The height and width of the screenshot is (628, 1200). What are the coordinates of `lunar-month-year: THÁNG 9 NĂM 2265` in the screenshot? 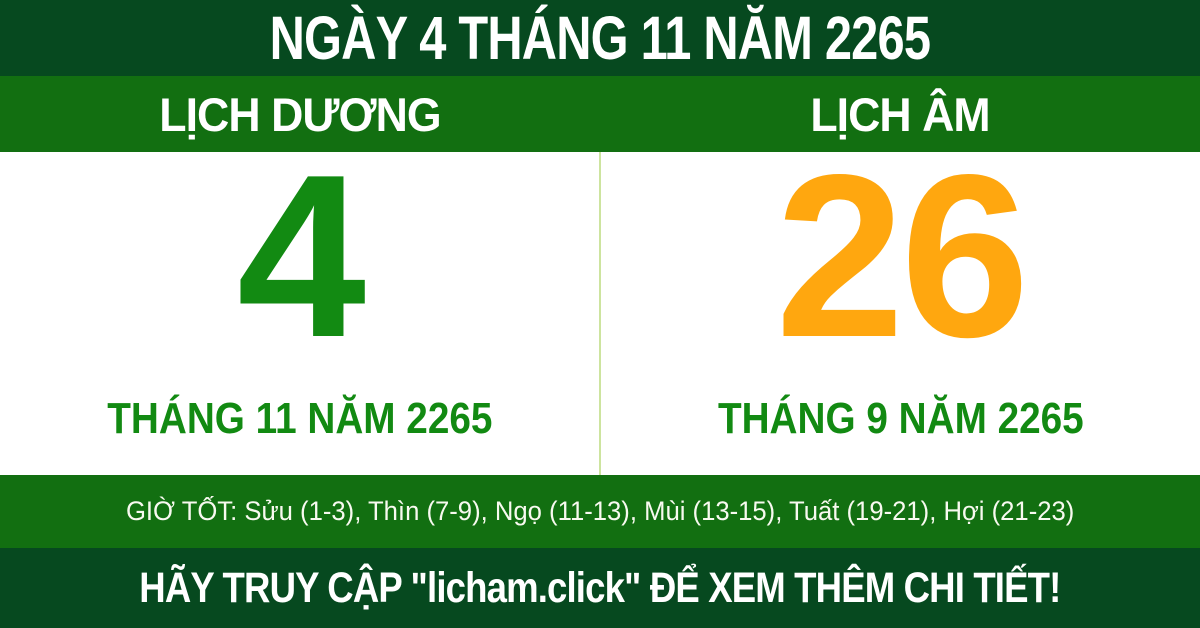 It's located at (900, 418).